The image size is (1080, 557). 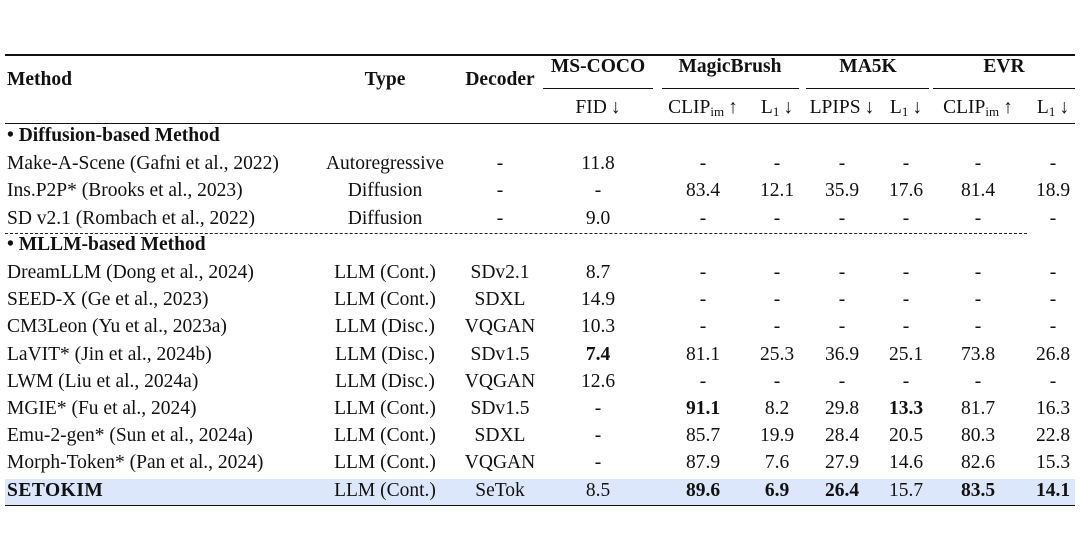 I want to click on mscoco-cmidrule, so click(x=598, y=88).